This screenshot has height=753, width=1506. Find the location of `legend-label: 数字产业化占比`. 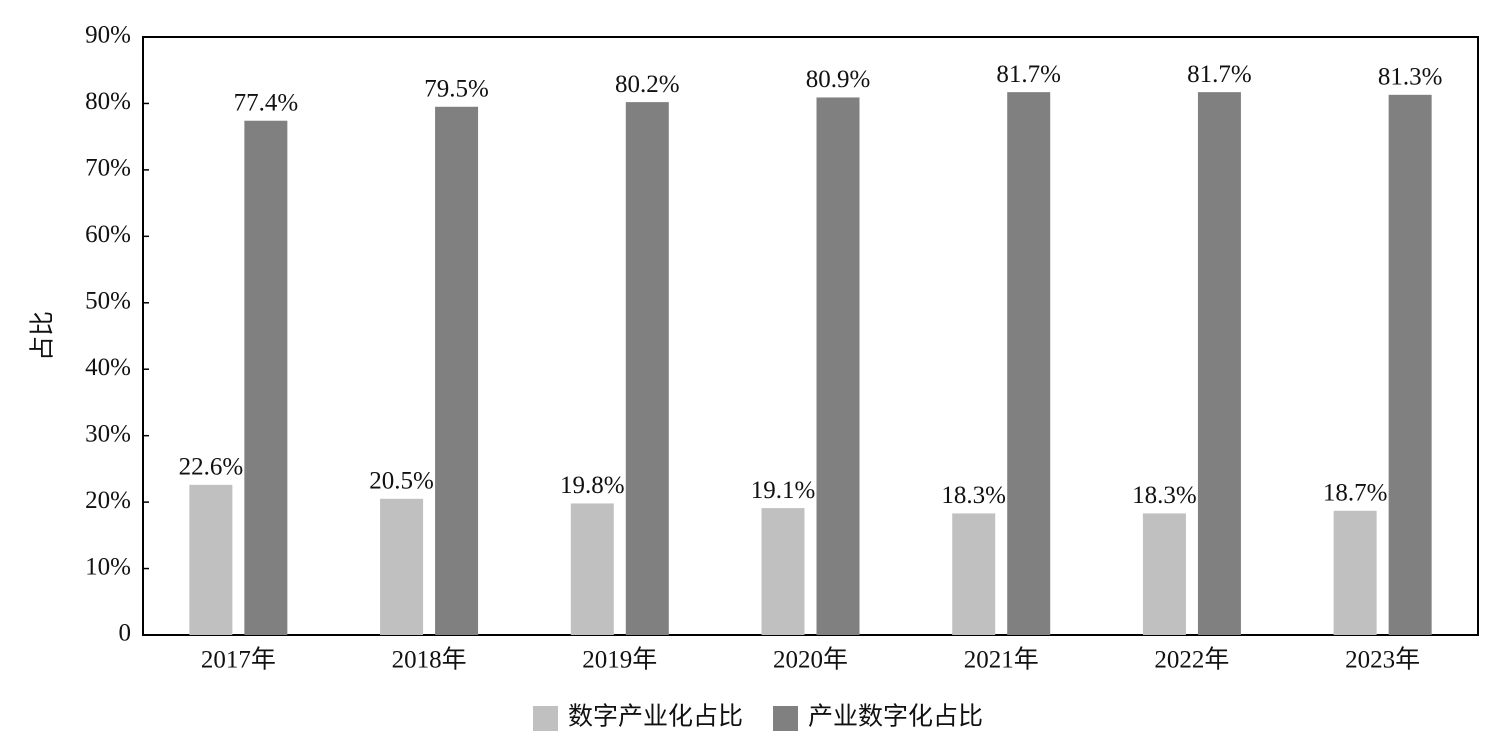

legend-label: 数字产业化占比 is located at coordinates (655, 717).